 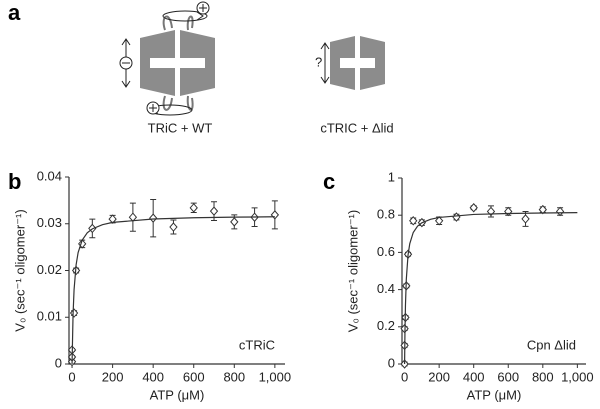 I want to click on y-tick-label: 1, so click(x=391, y=176).